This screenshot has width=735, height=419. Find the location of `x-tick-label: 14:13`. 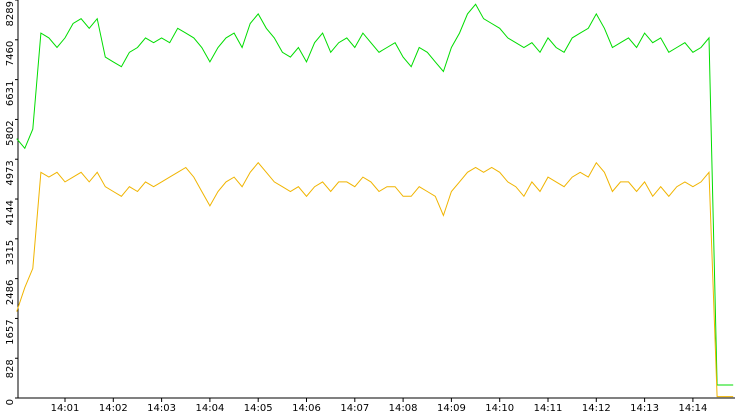

x-tick-label: 14:13 is located at coordinates (644, 408).